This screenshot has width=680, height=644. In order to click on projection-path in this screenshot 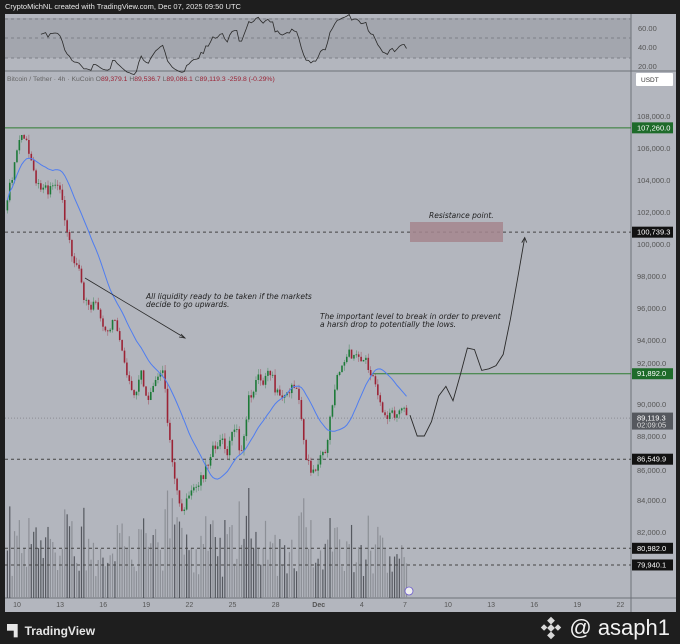, I will do `click(467, 337)`.